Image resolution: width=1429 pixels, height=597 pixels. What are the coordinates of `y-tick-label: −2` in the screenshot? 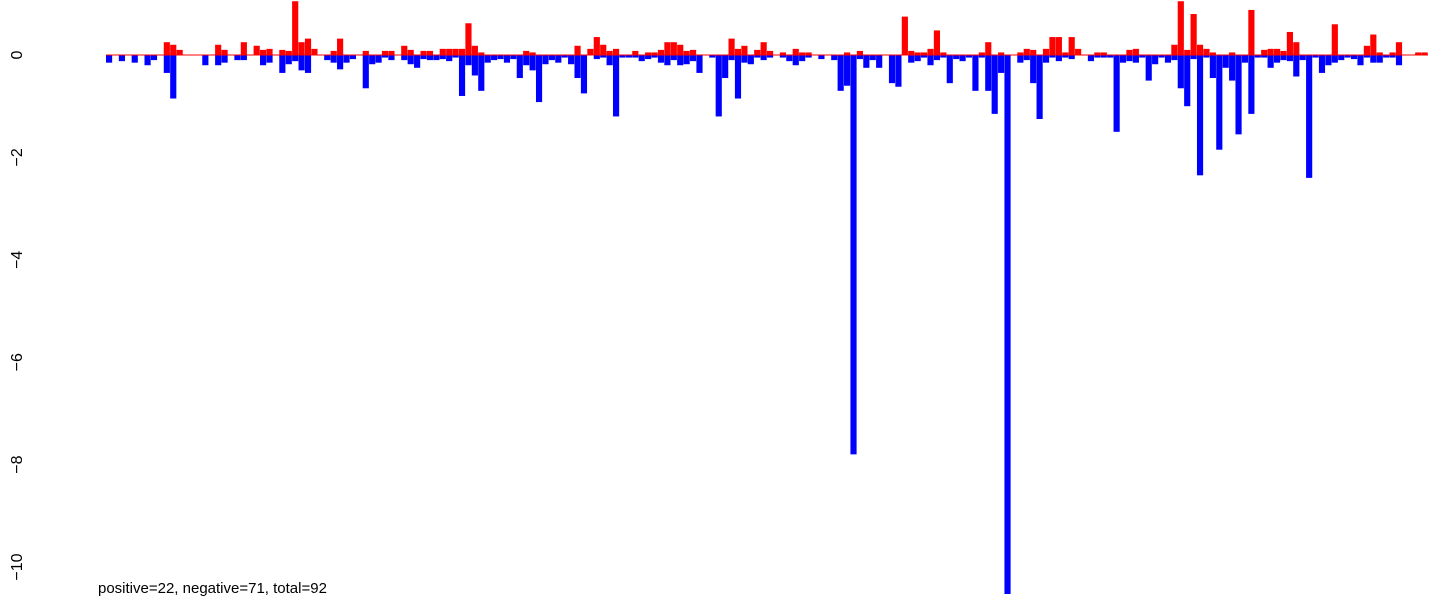 It's located at (17, 157).